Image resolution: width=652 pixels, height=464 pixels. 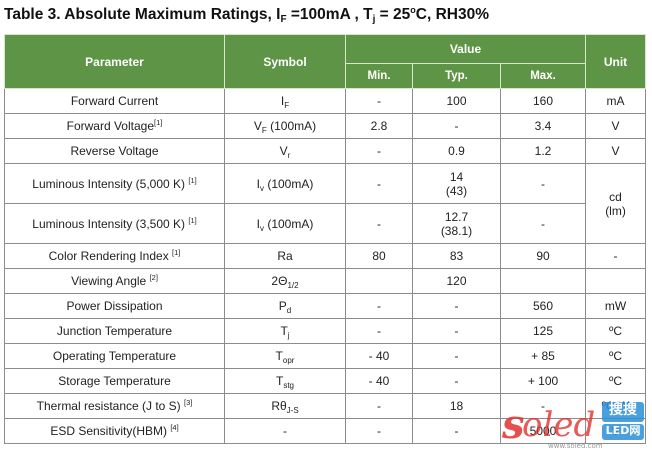 I want to click on unit-value: ºC, so click(x=615, y=331).